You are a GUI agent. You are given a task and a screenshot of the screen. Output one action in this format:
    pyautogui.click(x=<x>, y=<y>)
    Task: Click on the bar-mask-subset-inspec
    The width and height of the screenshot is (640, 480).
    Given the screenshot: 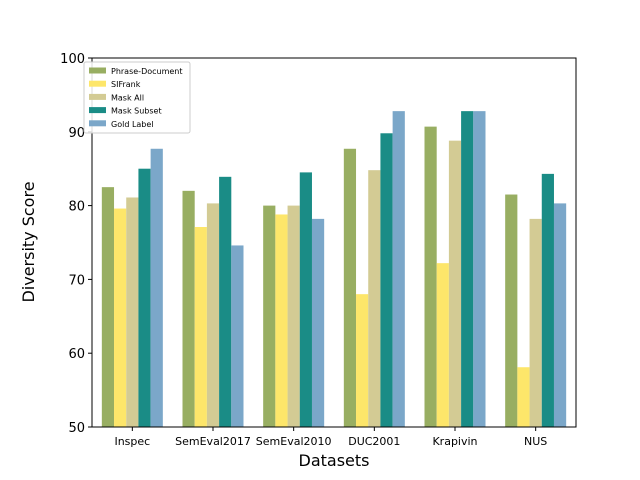 What is the action you would take?
    pyautogui.click(x=144, y=297)
    